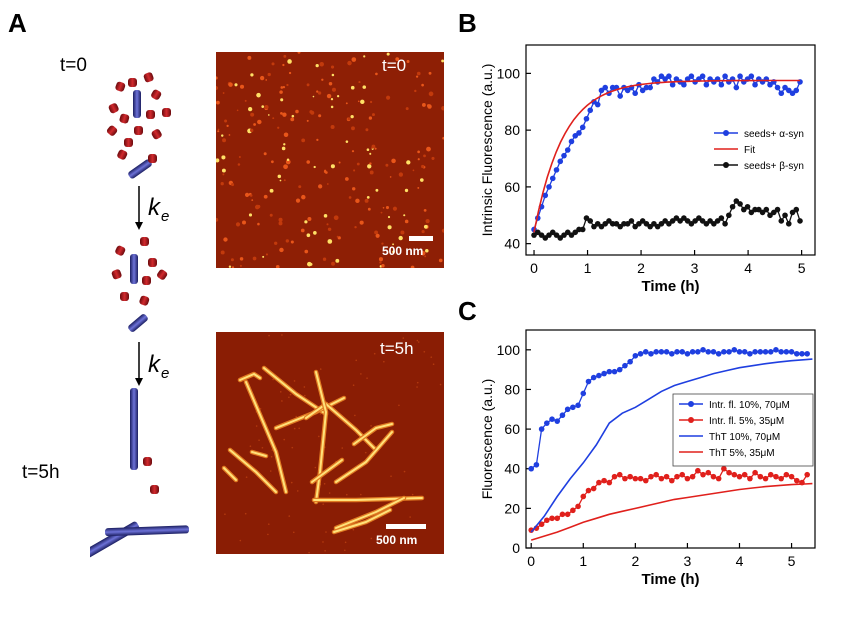 The height and width of the screenshot is (620, 855). I want to click on afm-t0-scale-label: 500 nm, so click(403, 251).